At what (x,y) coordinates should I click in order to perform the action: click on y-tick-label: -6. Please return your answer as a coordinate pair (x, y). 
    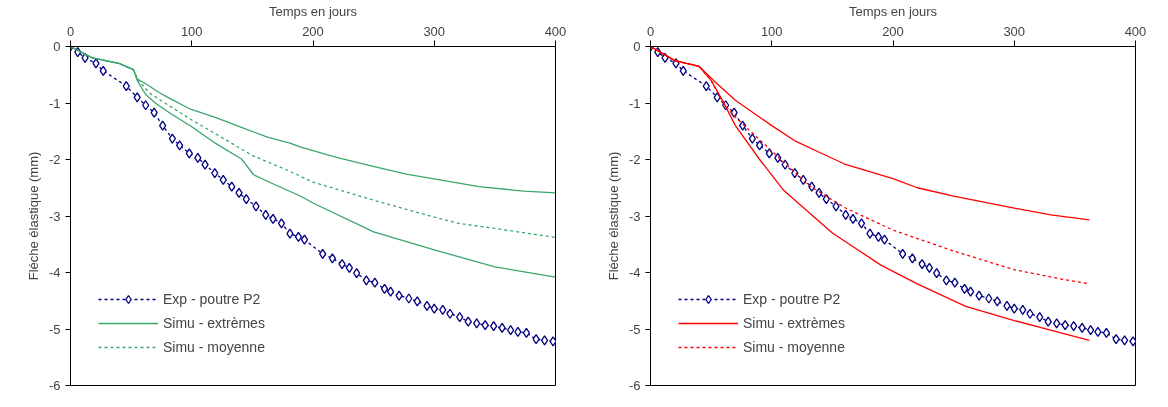
    Looking at the image, I should click on (54, 385).